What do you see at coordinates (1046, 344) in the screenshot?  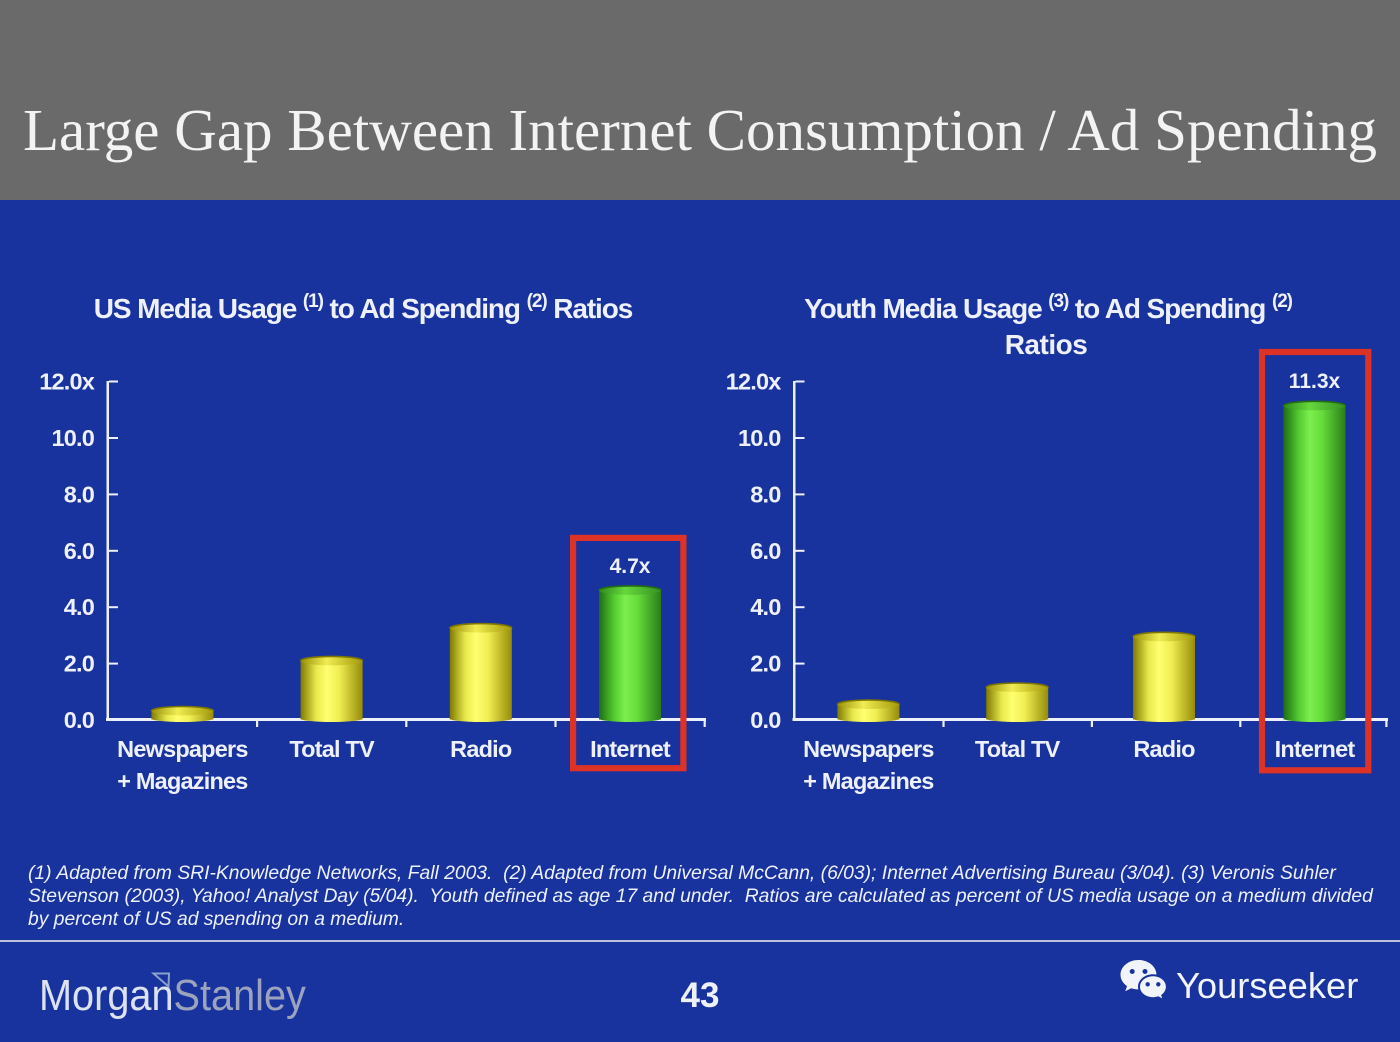 I see `svg-text: Ratios` at bounding box center [1046, 344].